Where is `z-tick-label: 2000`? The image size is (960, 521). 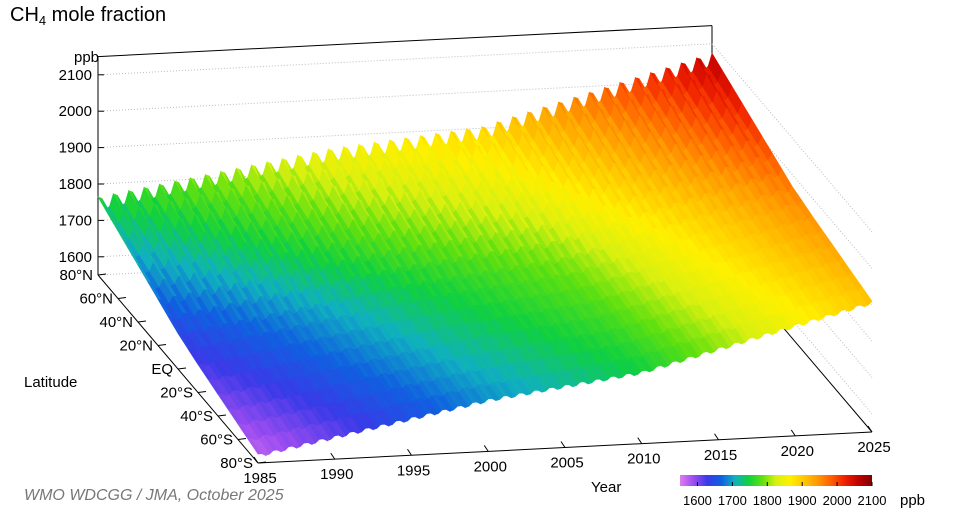 z-tick-label: 2000 is located at coordinates (75, 111).